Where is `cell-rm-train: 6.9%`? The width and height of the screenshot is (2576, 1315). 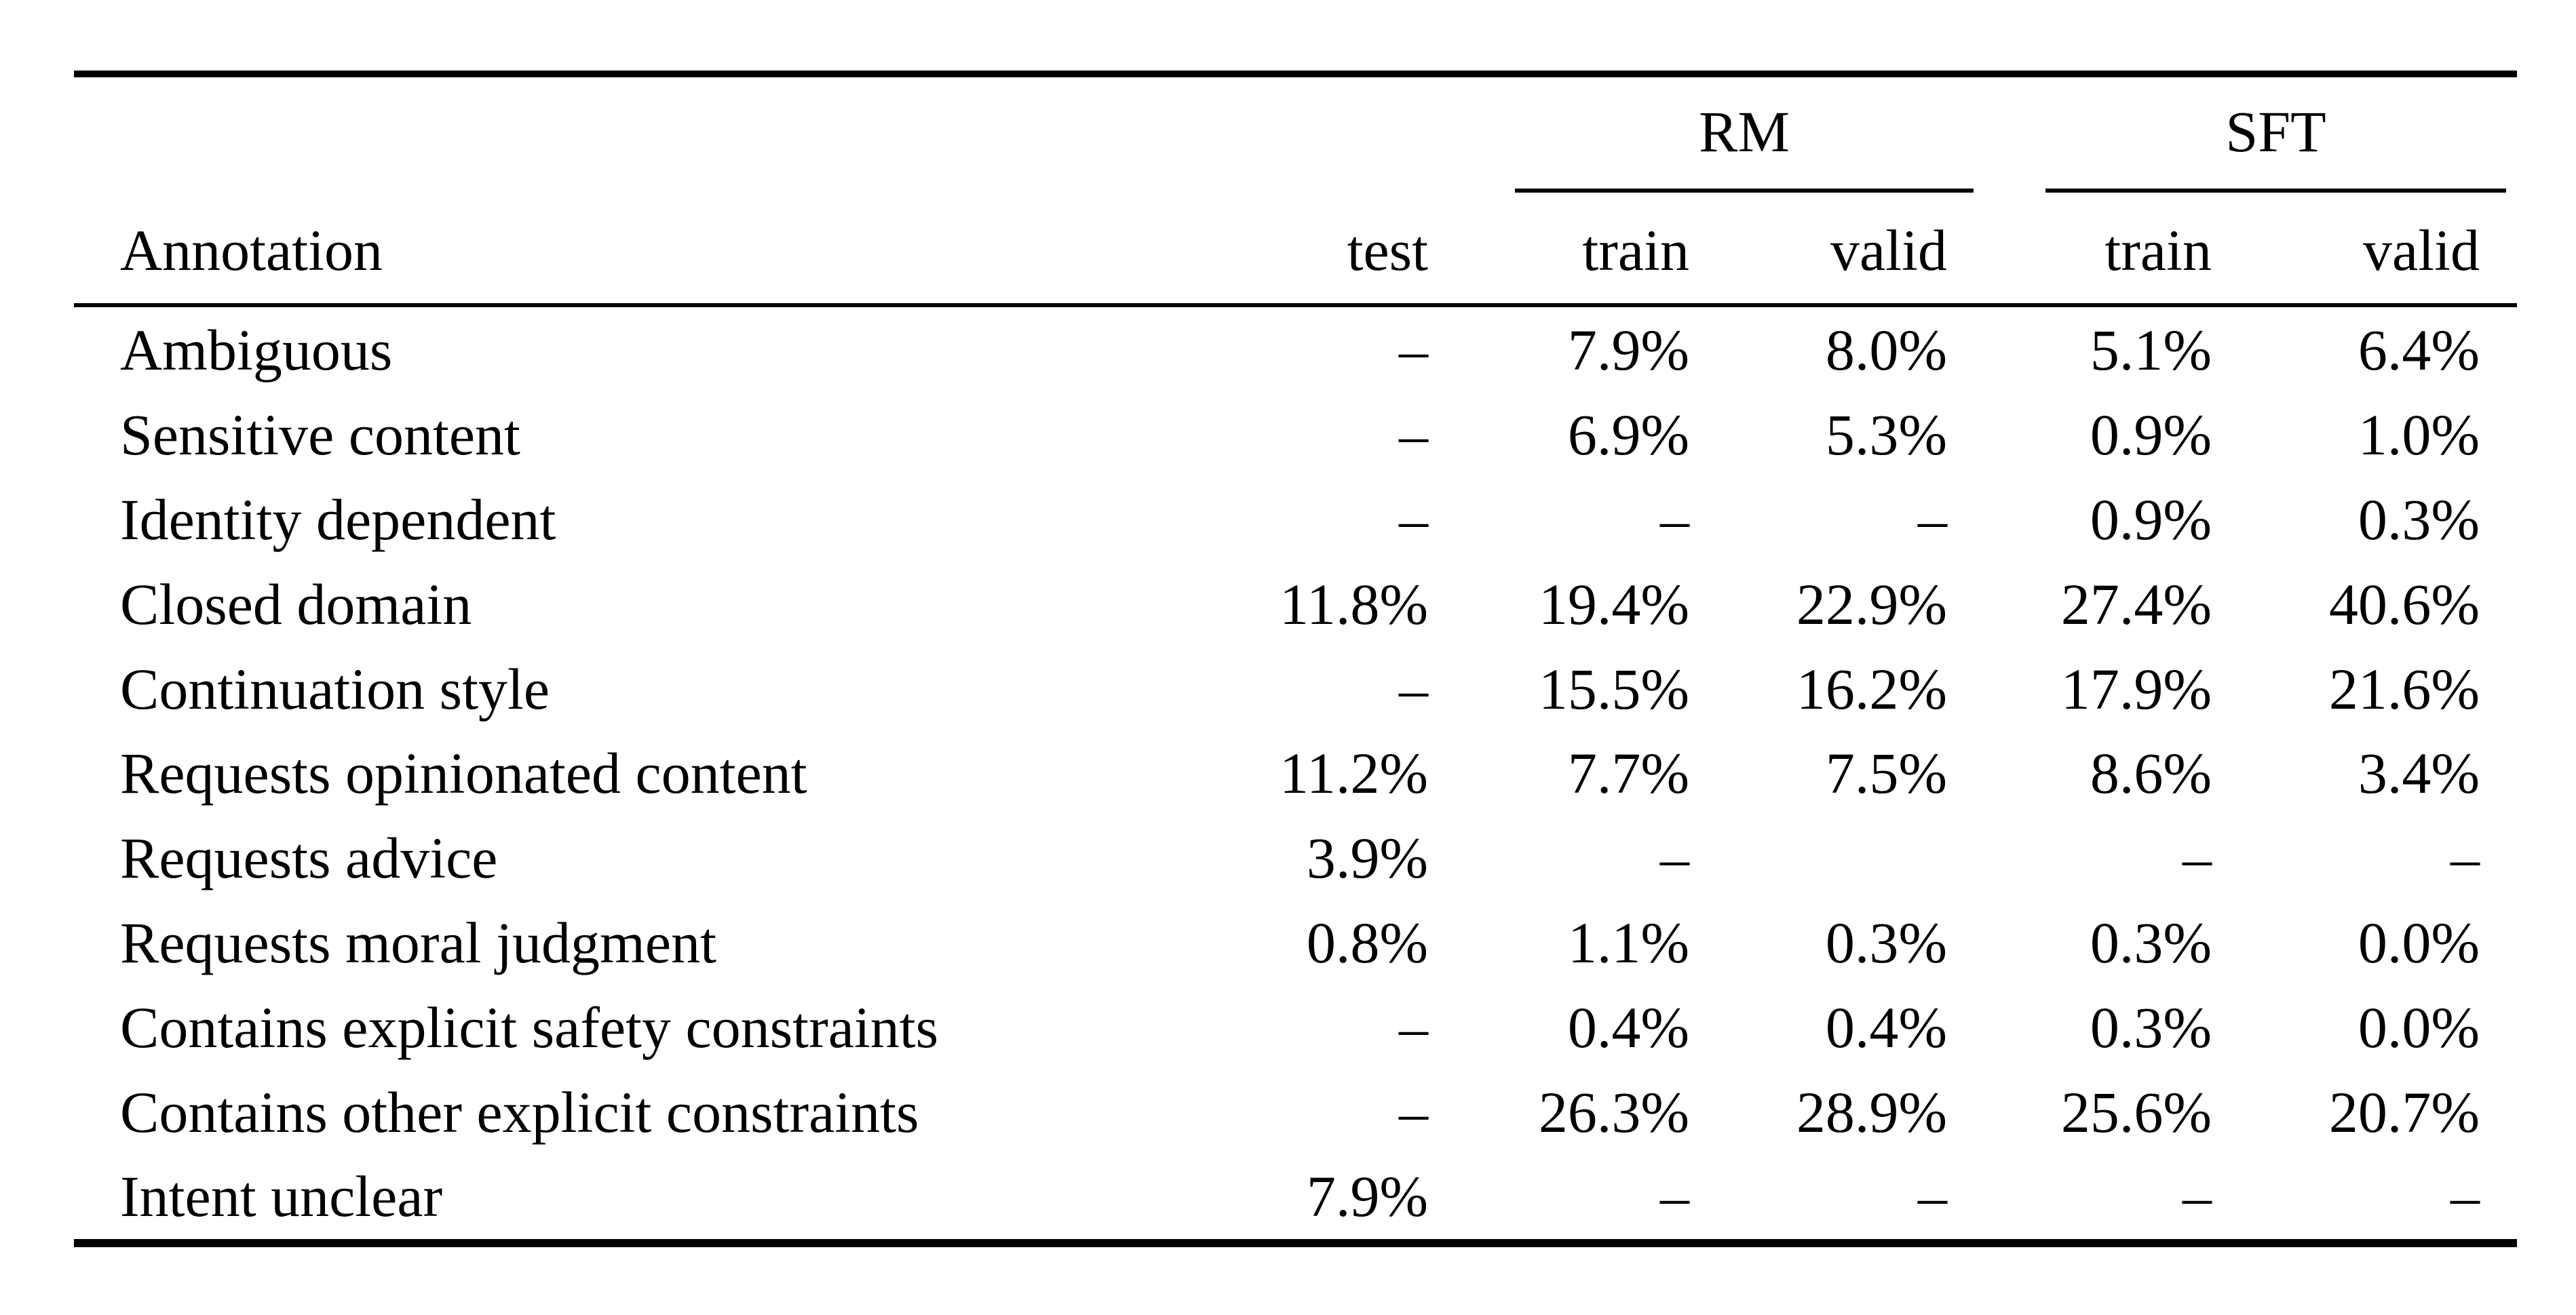 cell-rm-train: 6.9% is located at coordinates (1628, 435).